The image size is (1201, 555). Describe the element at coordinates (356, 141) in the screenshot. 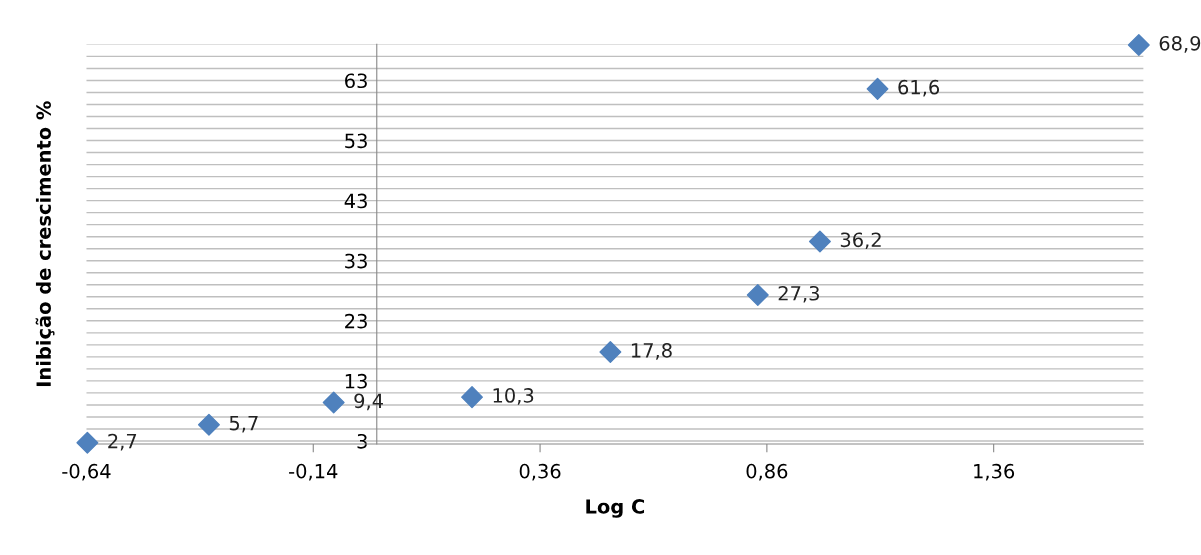

I see `y-tick-label: 53` at that location.